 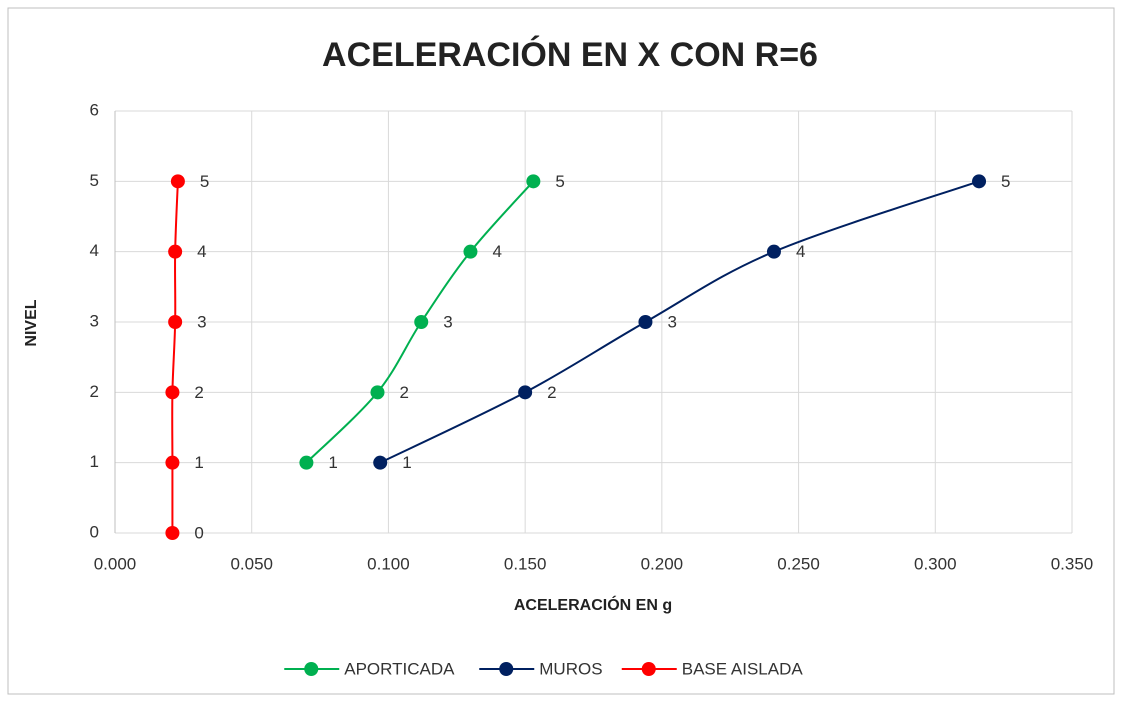 I want to click on x-tick-label: 0.000, so click(x=115, y=563).